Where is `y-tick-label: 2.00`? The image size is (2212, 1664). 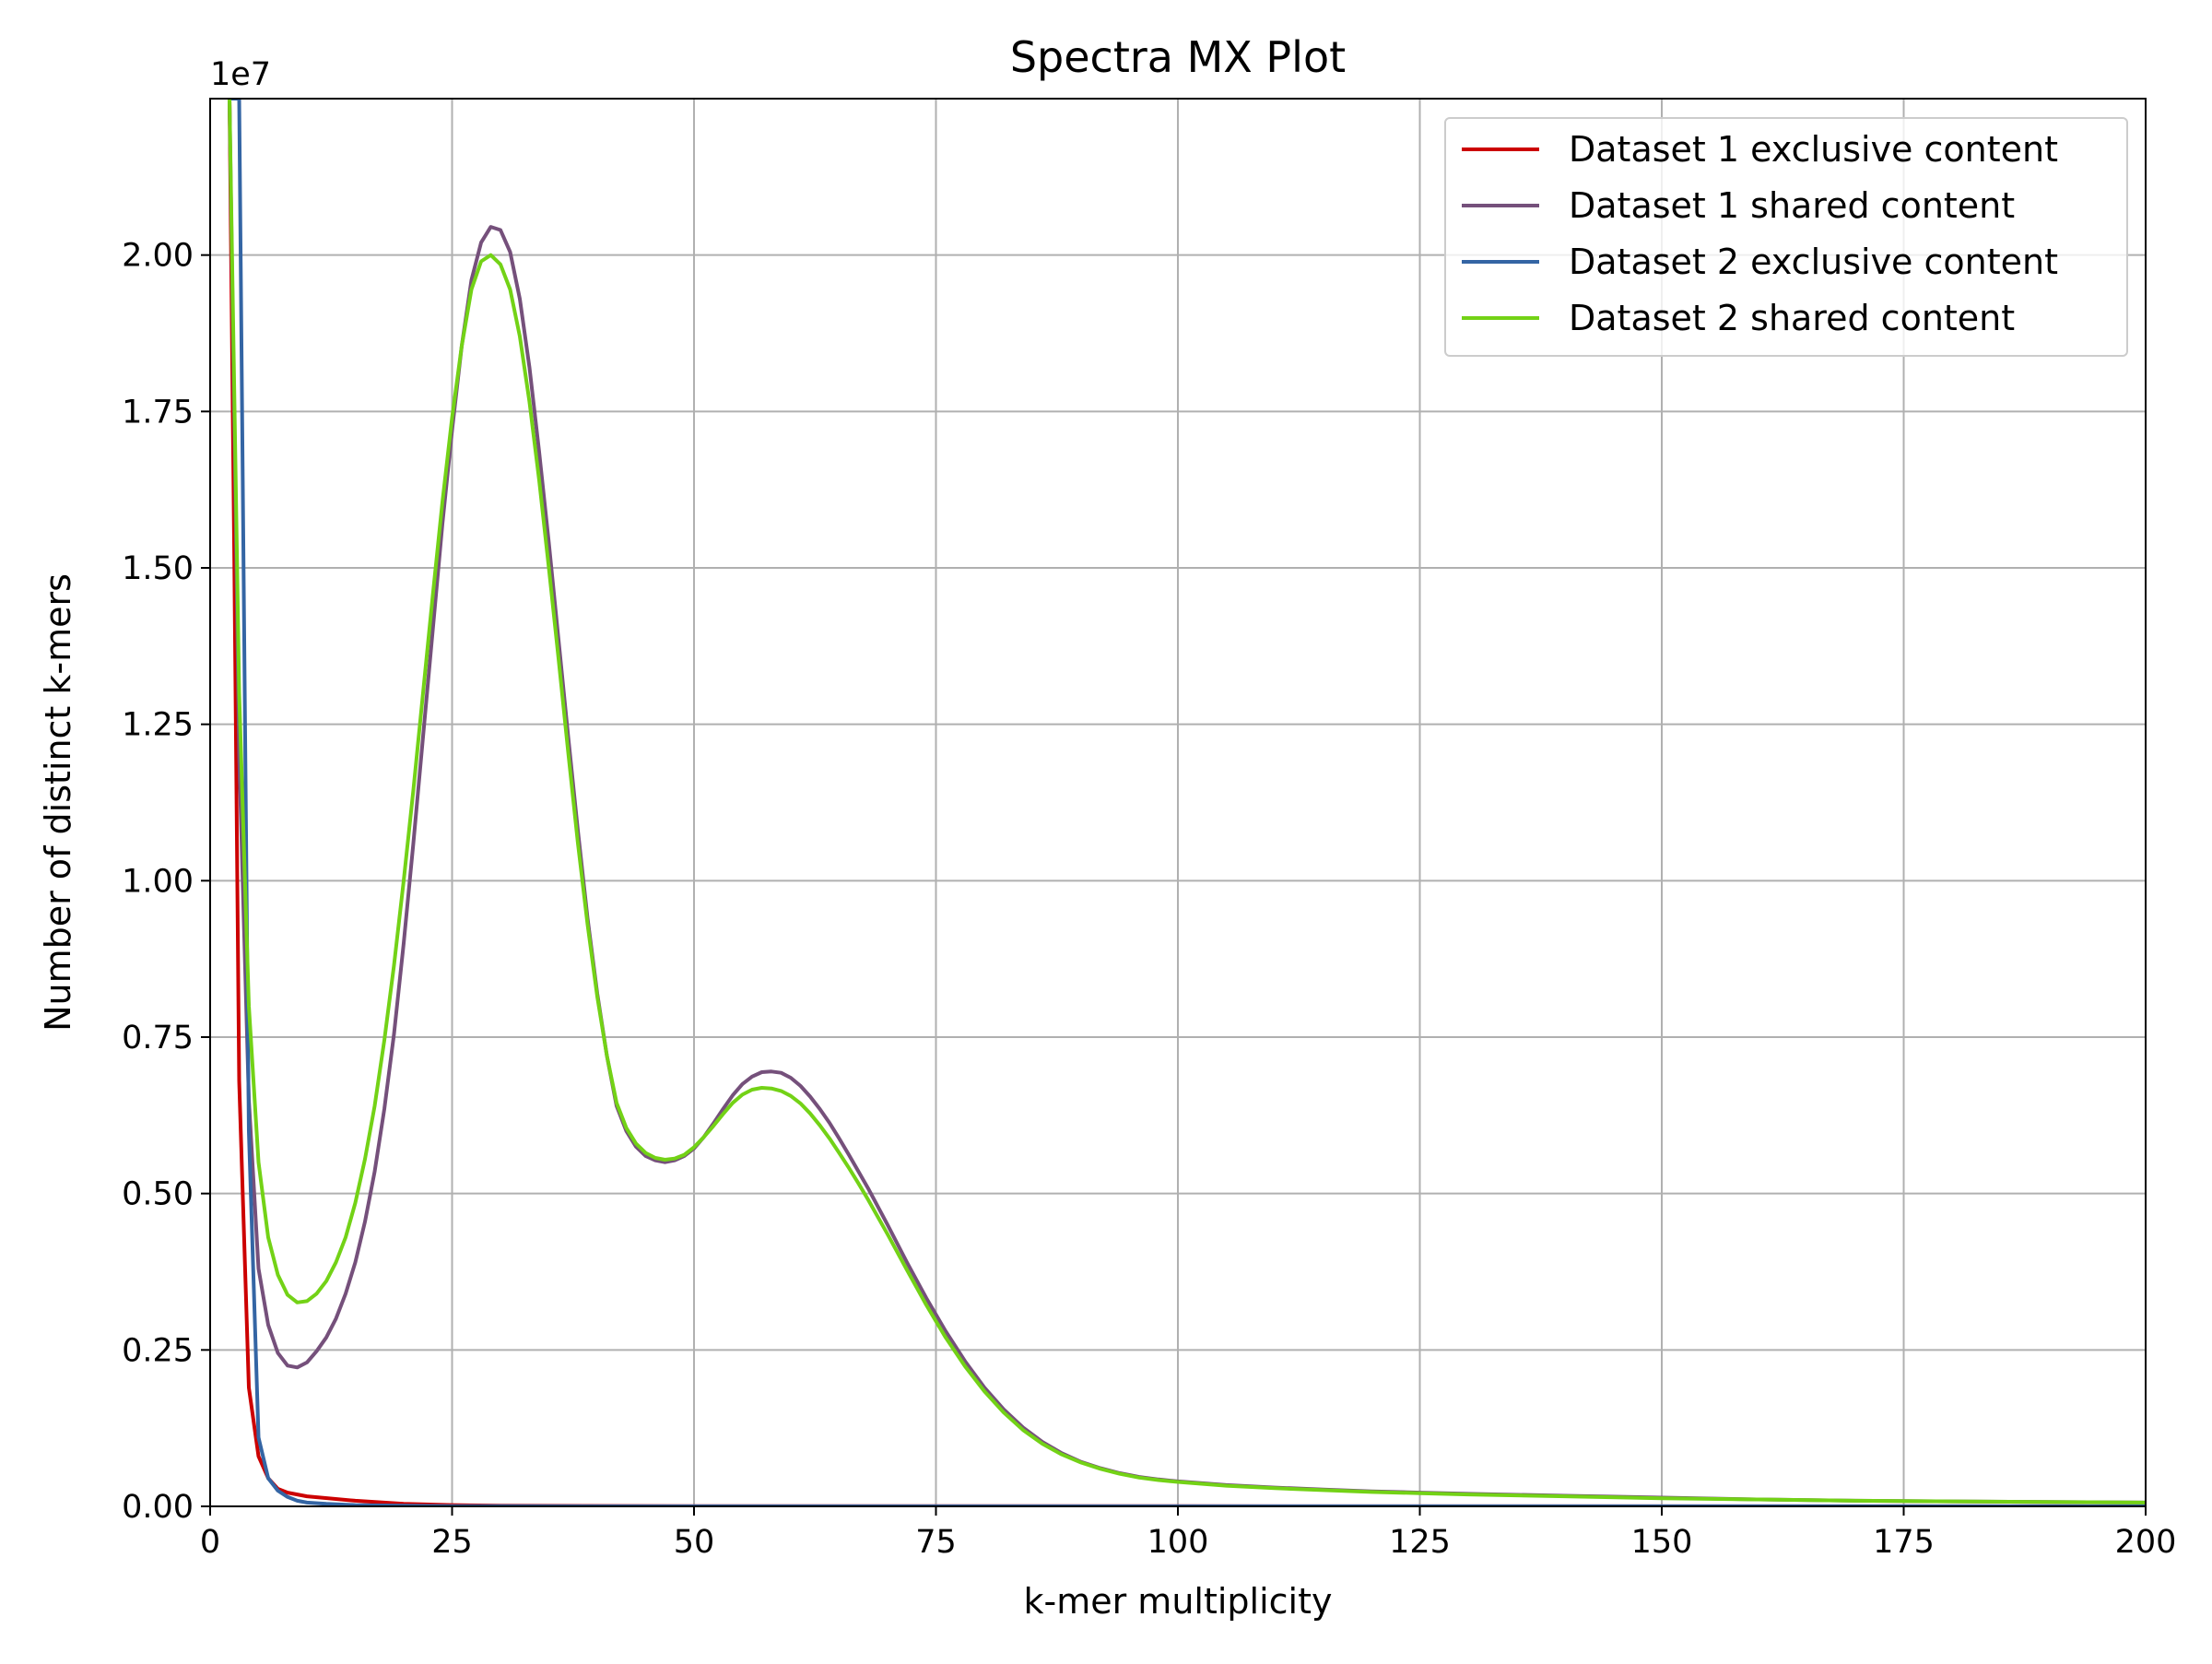
y-tick-label: 2.00 is located at coordinates (158, 256).